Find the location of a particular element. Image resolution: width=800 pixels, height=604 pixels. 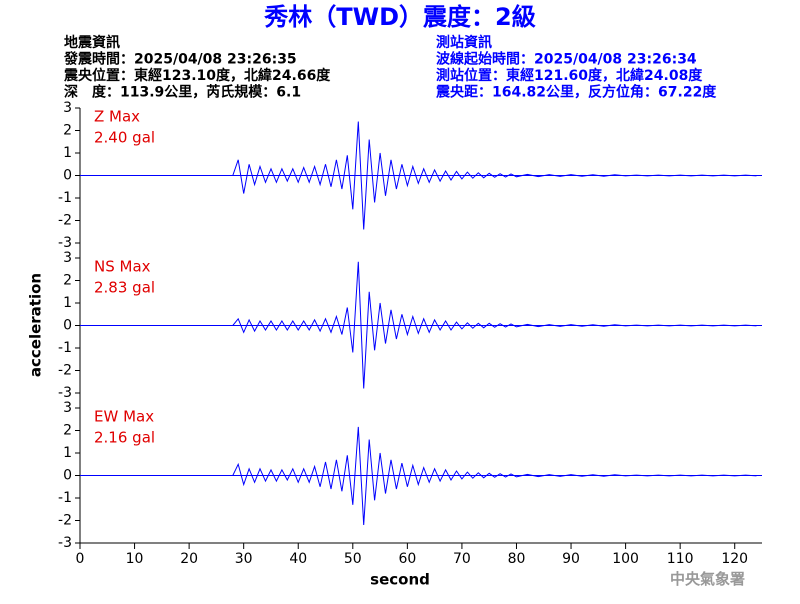

x-tick-label: 100 is located at coordinates (625, 559).